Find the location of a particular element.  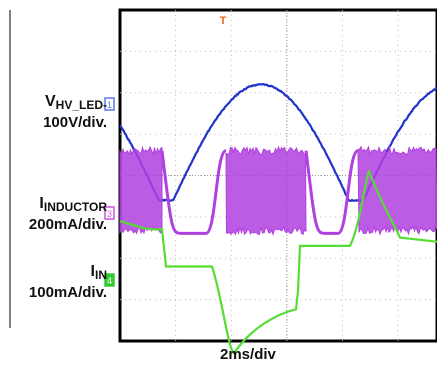

inductor-current-label: IINDUCTOR 200mA/div. is located at coordinates (68, 214).